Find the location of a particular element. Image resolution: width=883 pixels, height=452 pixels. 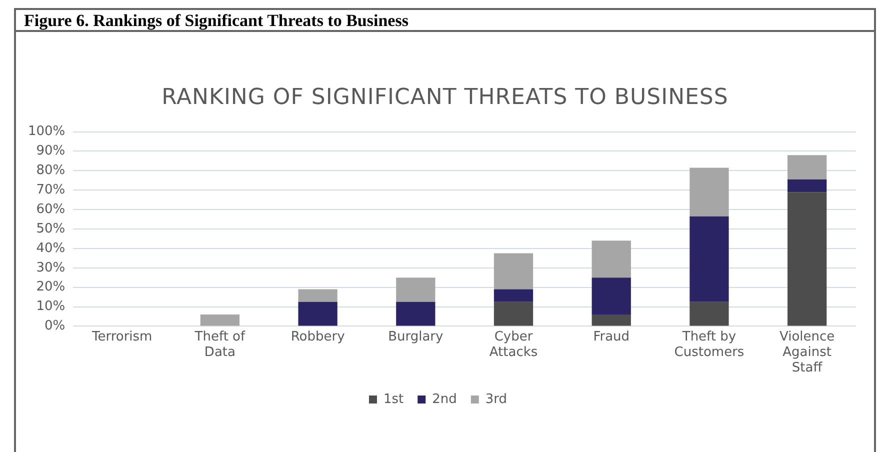

y-tick-label: 60% is located at coordinates (51, 209).